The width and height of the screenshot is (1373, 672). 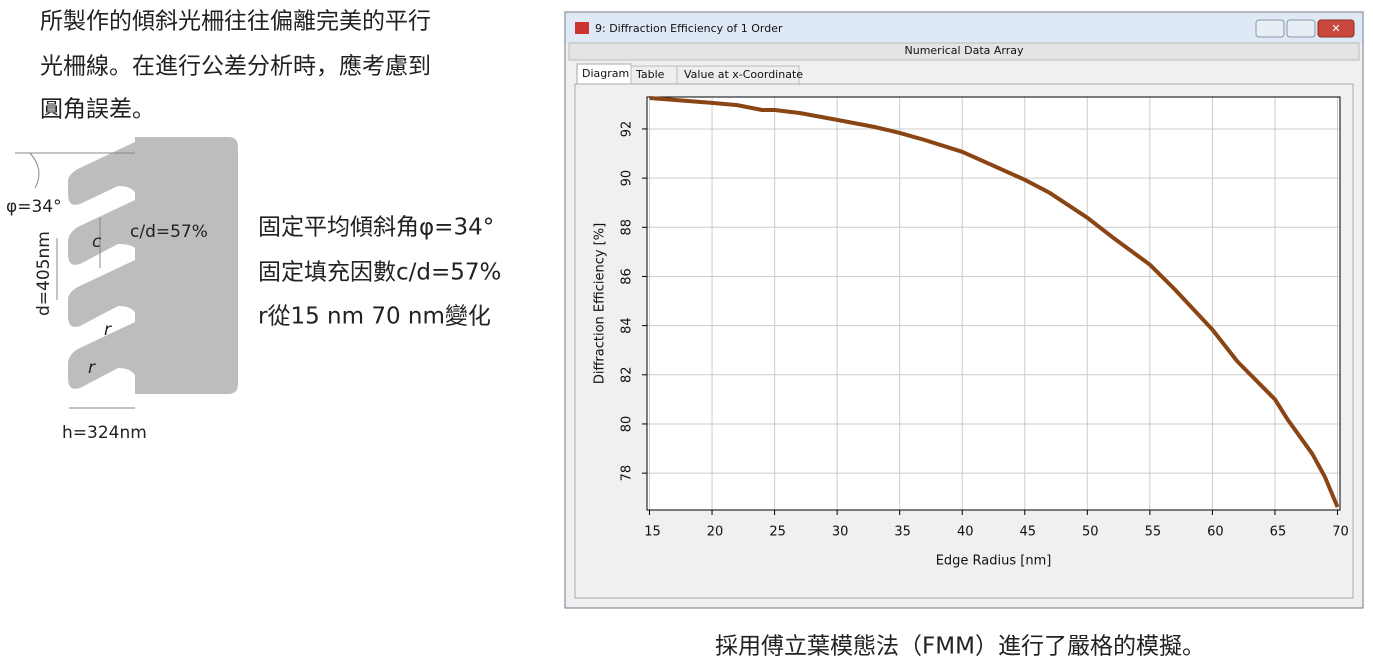 I want to click on y-tick-label: 92, so click(x=627, y=129).